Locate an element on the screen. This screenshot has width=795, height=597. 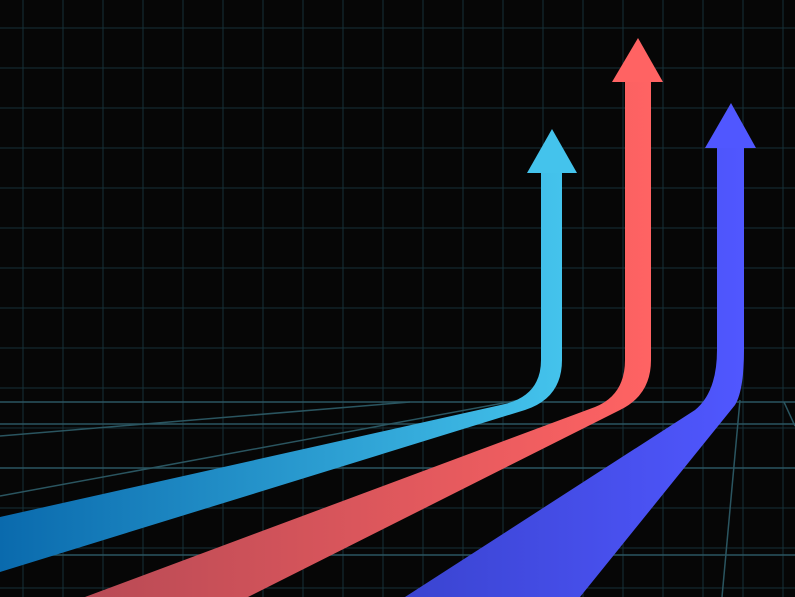
red-arrow-head-icon is located at coordinates (637, 60).